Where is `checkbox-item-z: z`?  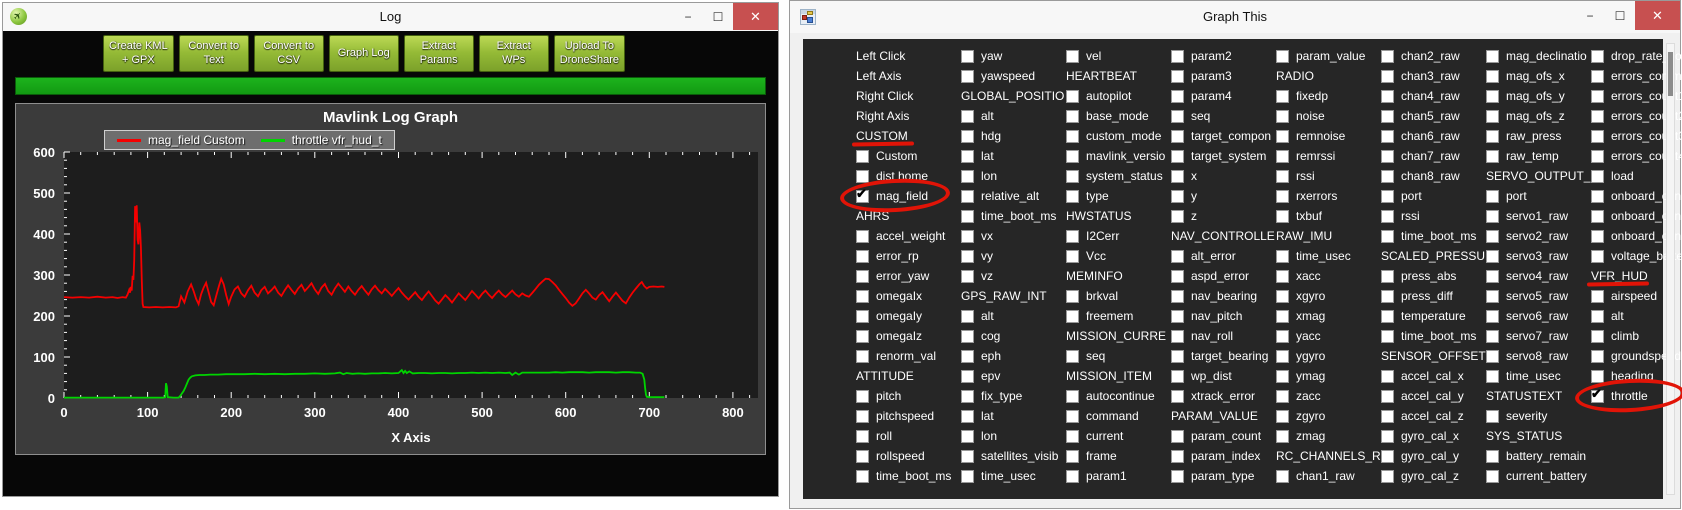
checkbox-item-z: z is located at coordinates (1223, 216).